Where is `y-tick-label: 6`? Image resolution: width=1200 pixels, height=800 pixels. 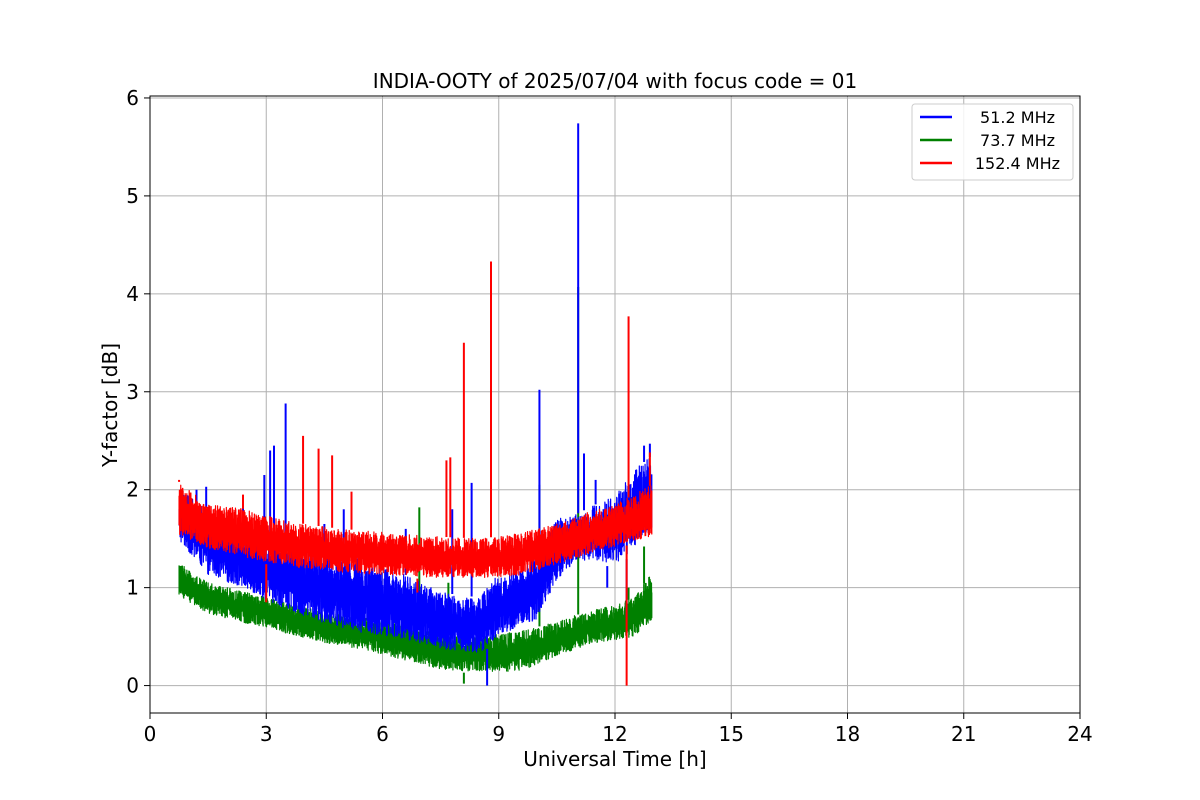 y-tick-label: 6 is located at coordinates (132, 98).